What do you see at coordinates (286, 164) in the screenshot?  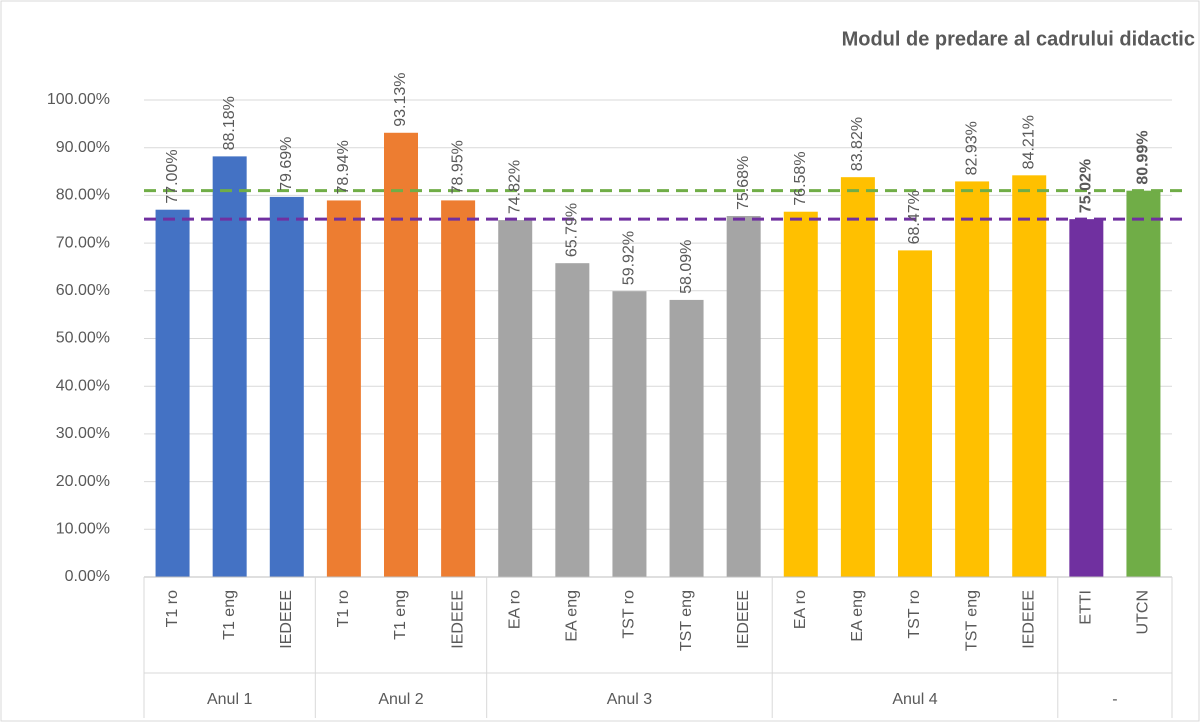 I see `data-label: 79.69%` at bounding box center [286, 164].